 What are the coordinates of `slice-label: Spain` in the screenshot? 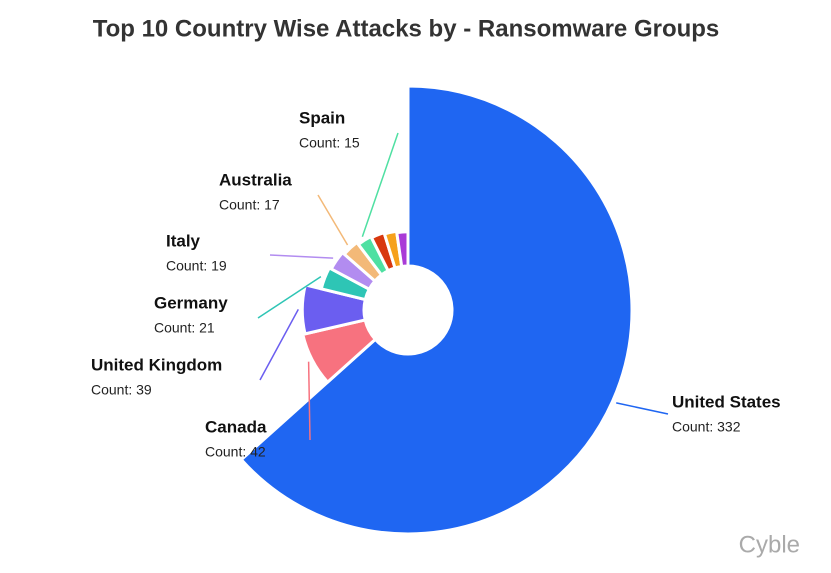 It's located at (322, 117).